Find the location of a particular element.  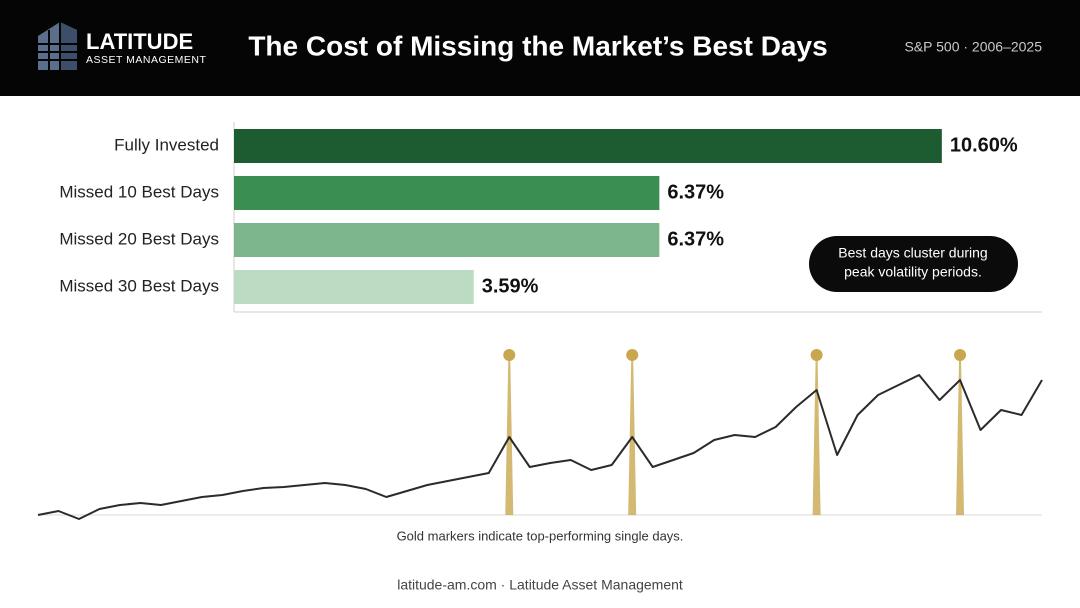

annotation-bubble is located at coordinates (913, 264).